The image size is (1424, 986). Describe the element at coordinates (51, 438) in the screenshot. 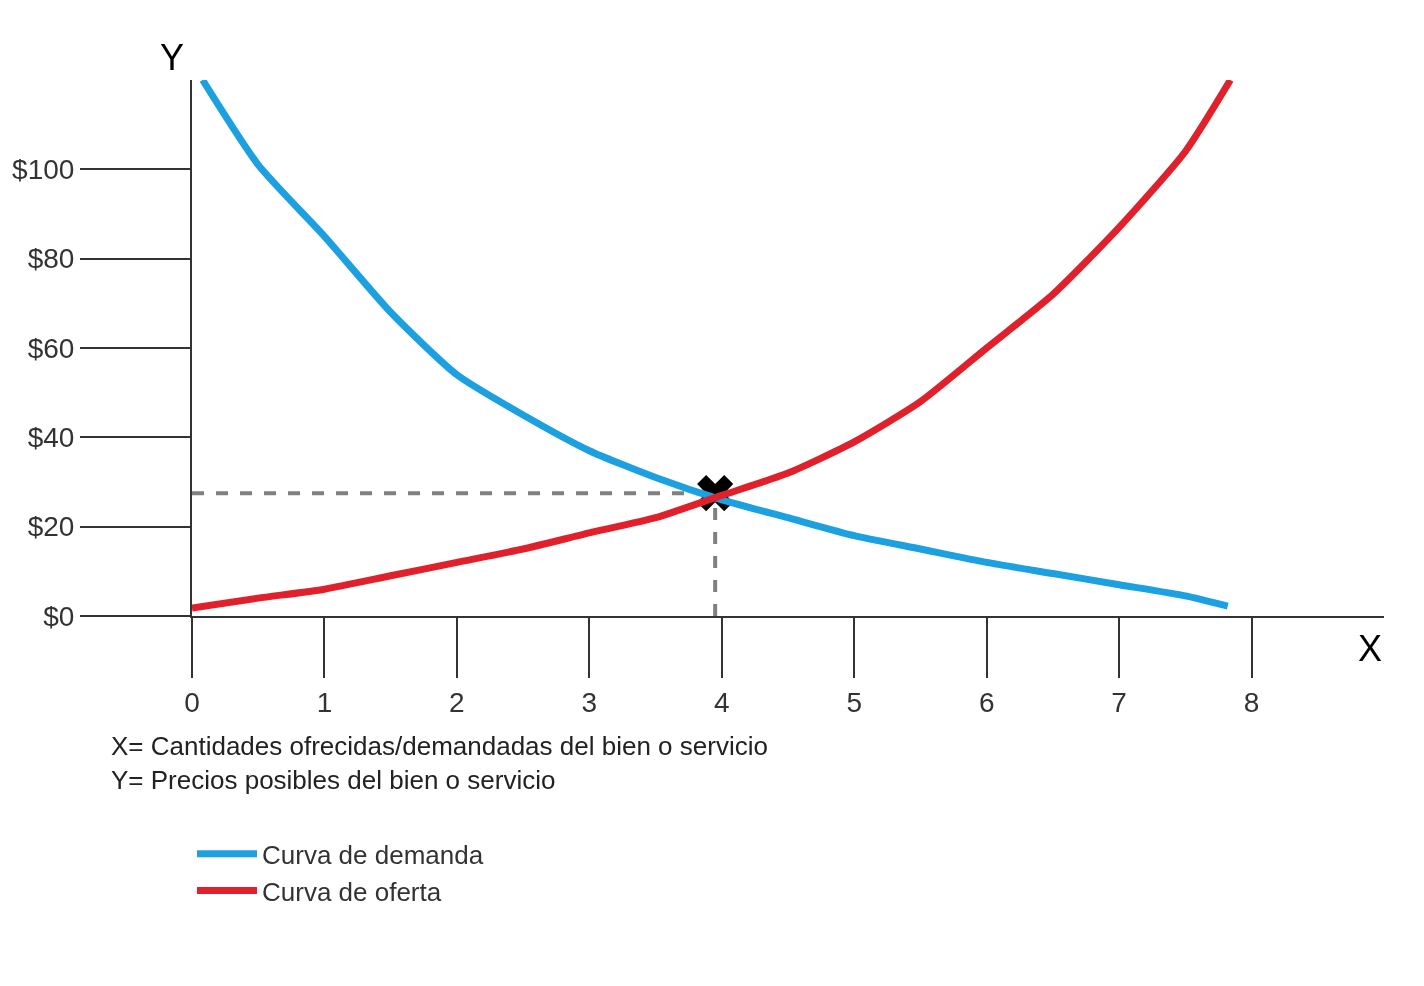

I see `y-tick-label: $40` at that location.